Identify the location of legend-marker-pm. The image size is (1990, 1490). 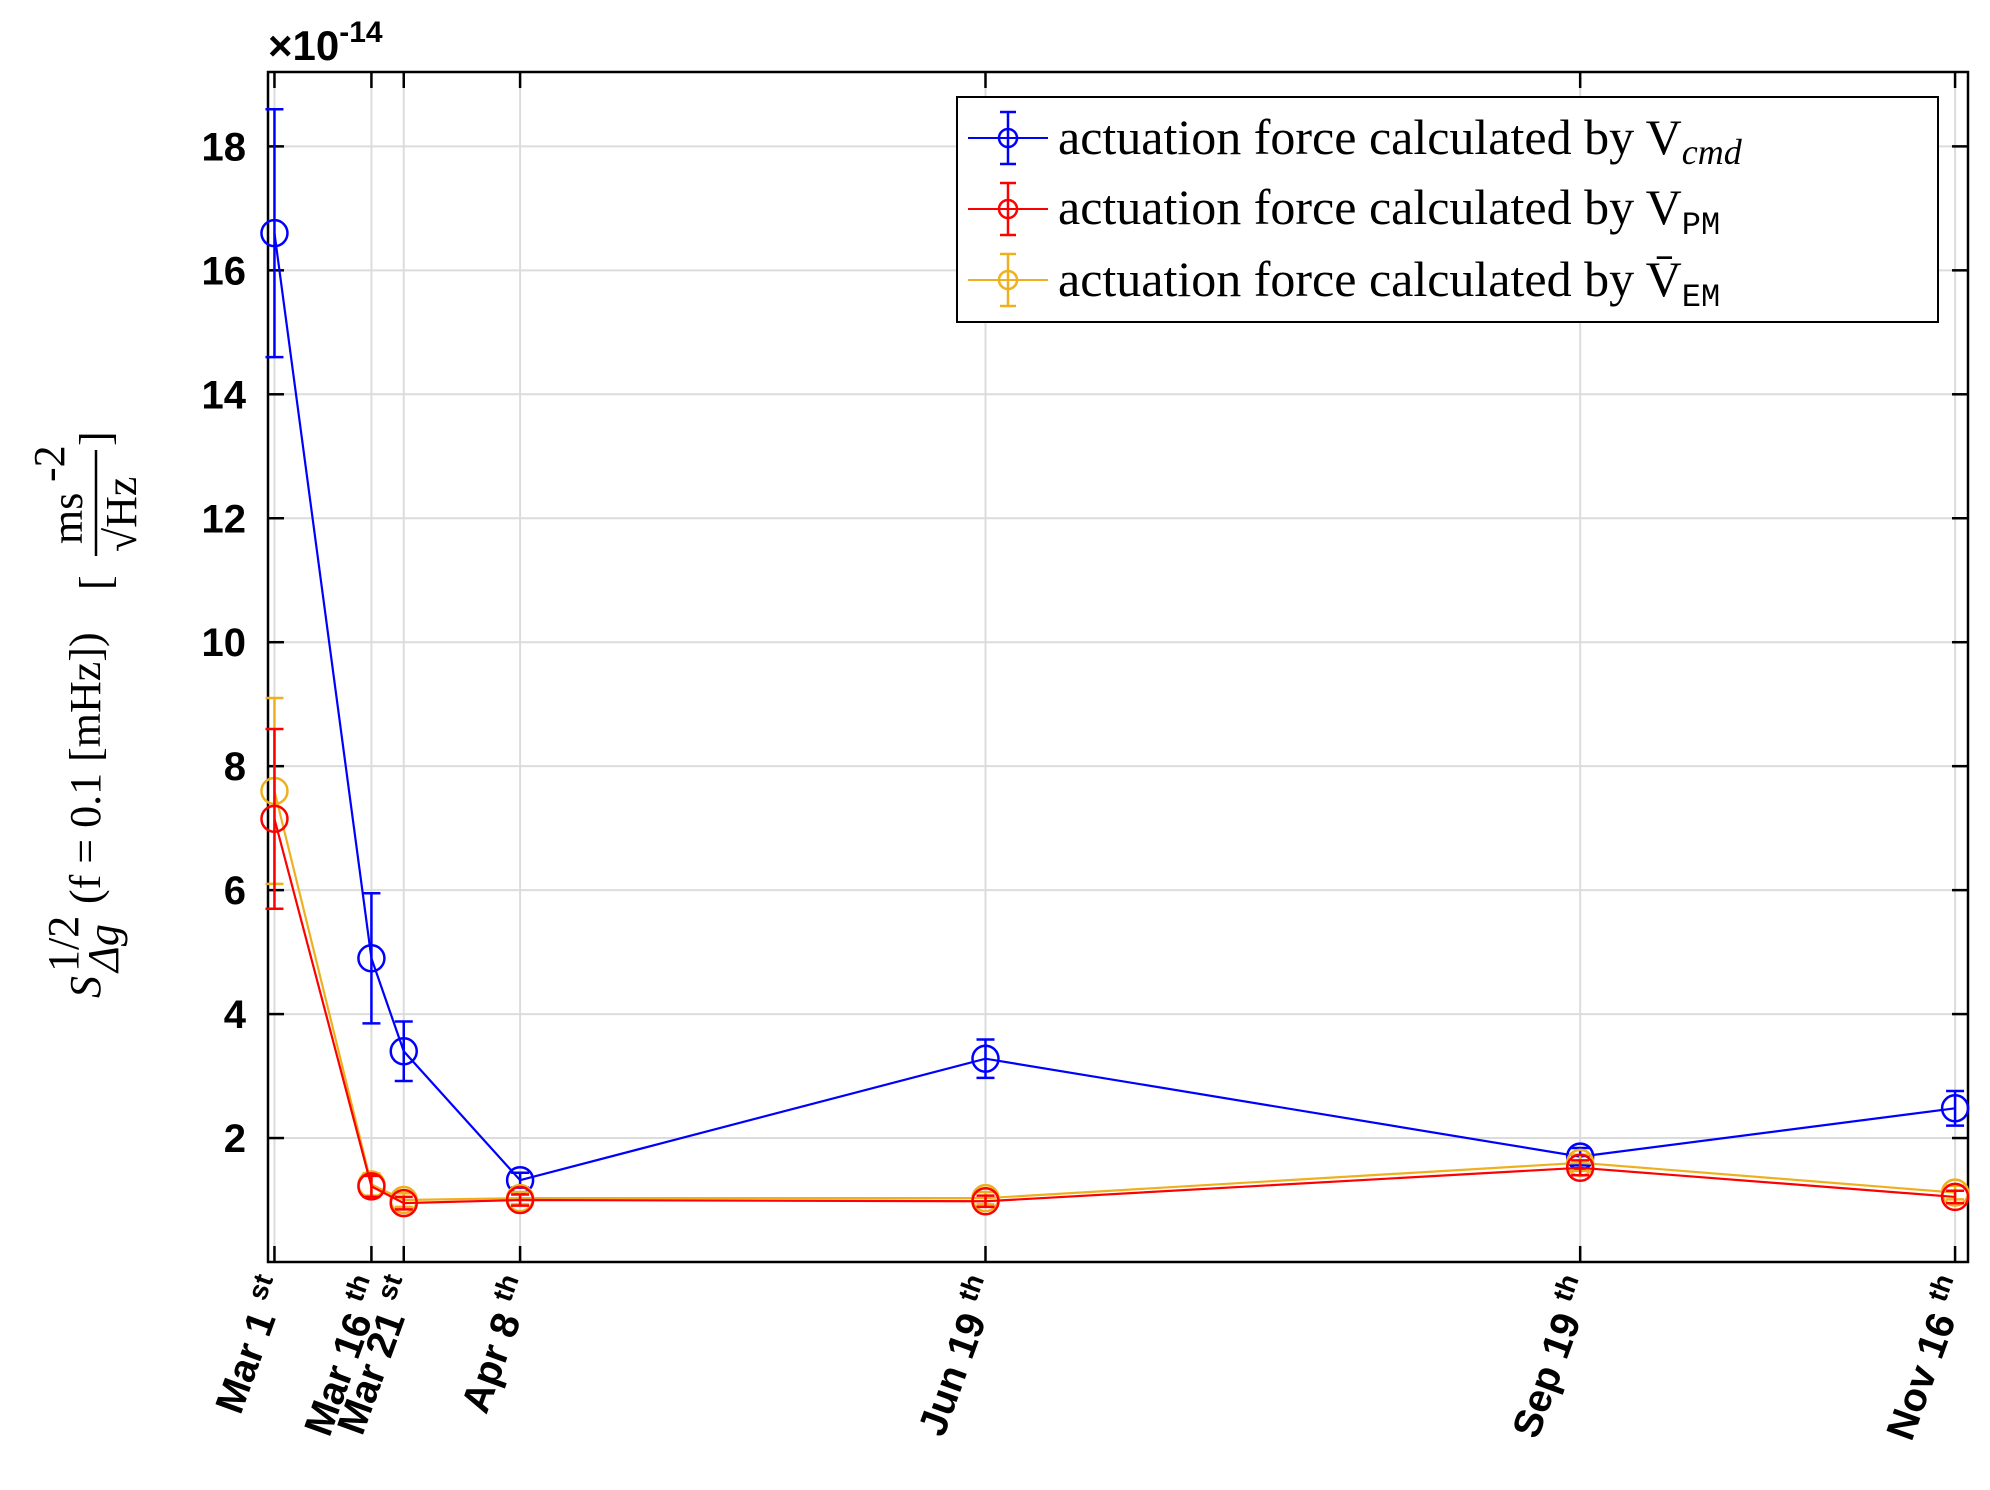
(1008, 209).